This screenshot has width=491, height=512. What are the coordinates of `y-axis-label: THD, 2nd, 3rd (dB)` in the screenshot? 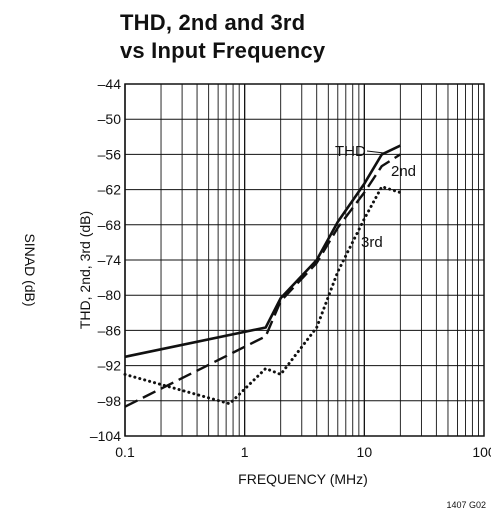 It's located at (85, 270).